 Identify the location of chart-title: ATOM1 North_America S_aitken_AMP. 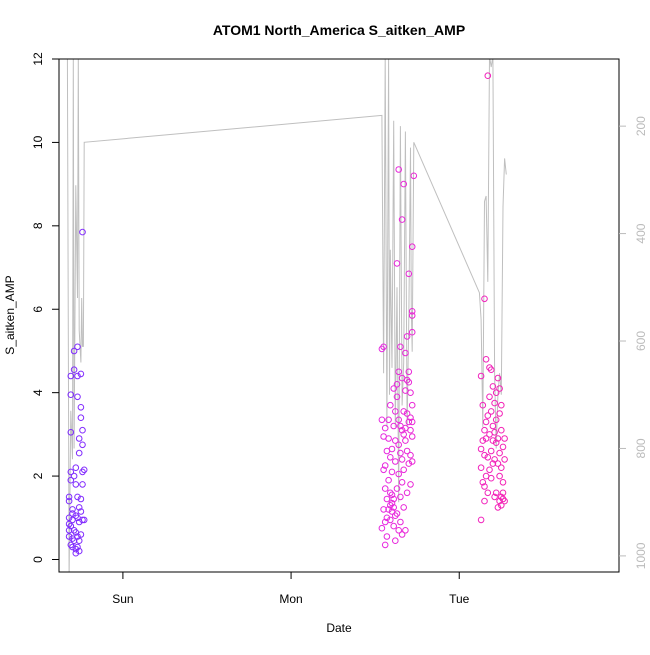
(339, 30).